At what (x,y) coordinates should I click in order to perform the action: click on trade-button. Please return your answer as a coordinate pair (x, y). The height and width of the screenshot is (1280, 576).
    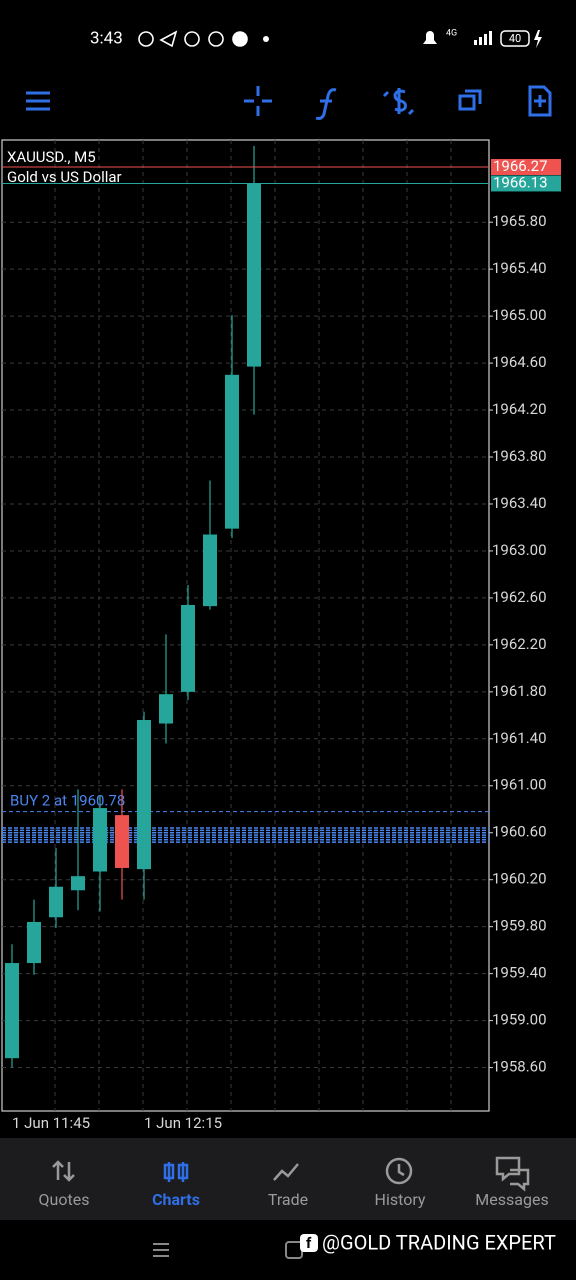
    Looking at the image, I should click on (398, 102).